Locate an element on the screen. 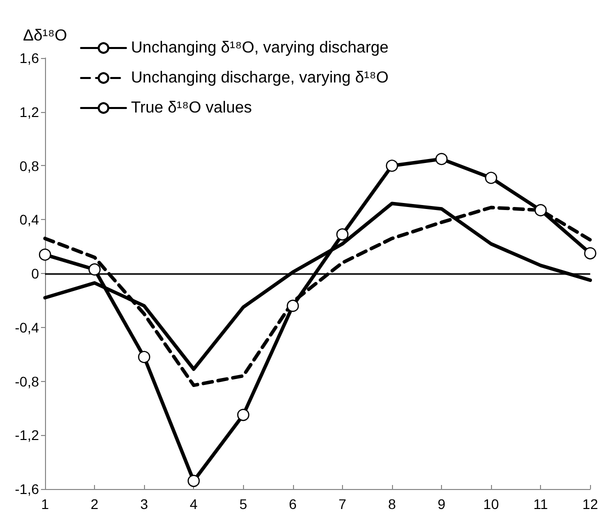 This screenshot has height=515, width=601. y-tick-label: 0 is located at coordinates (35, 274).